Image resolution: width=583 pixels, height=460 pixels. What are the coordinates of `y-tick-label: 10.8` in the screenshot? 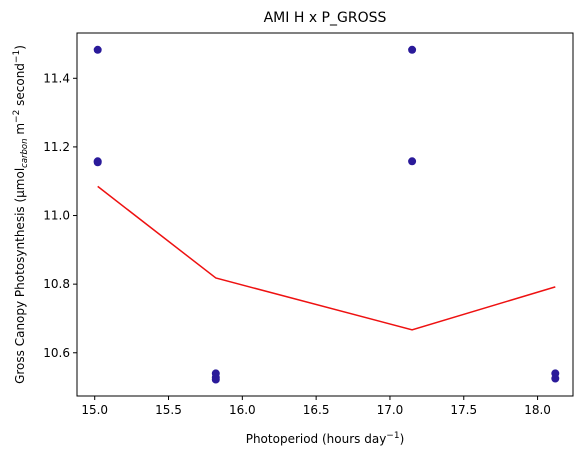 It's located at (56, 284).